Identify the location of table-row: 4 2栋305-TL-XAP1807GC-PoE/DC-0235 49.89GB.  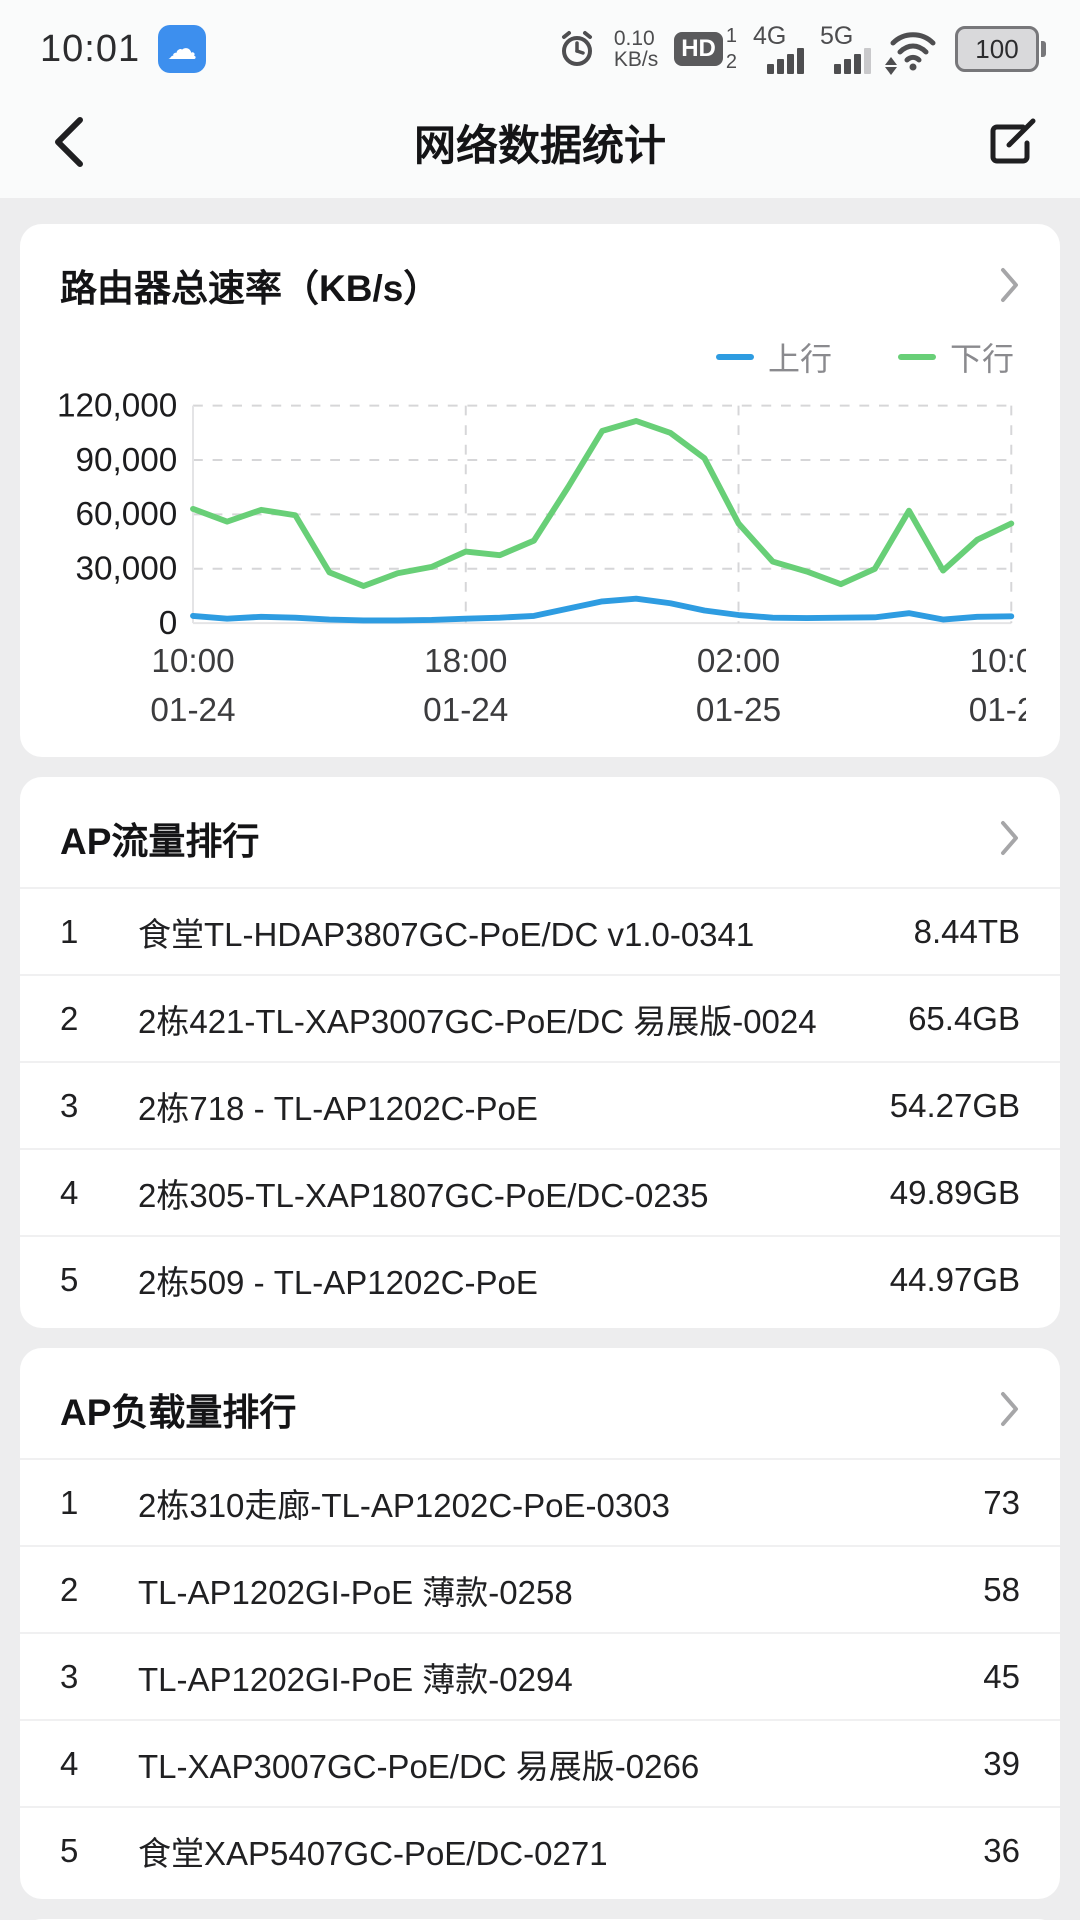
(540, 1191).